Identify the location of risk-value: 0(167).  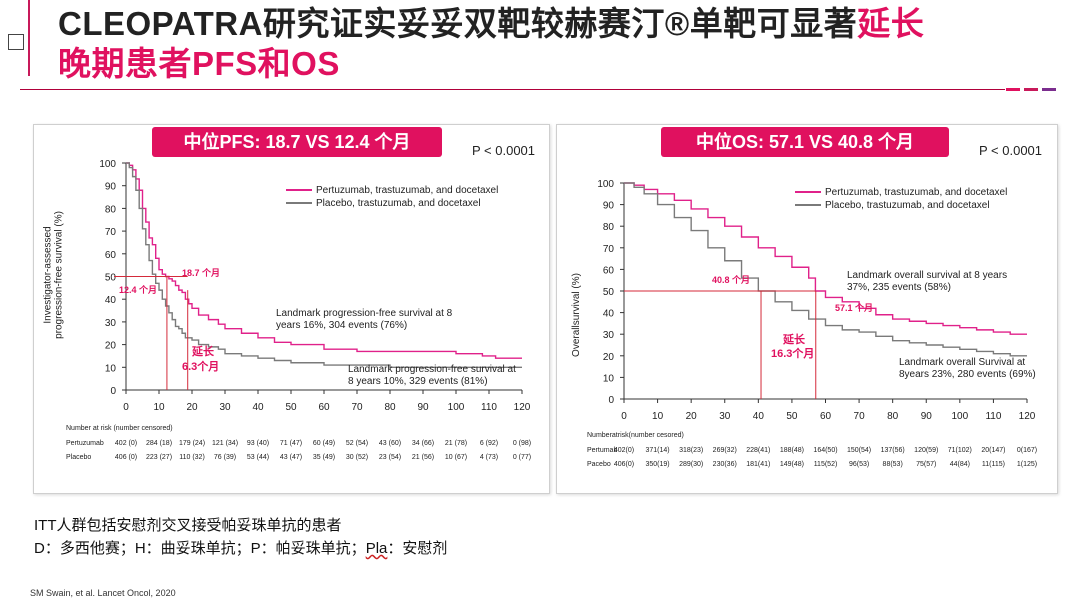
(1027, 450).